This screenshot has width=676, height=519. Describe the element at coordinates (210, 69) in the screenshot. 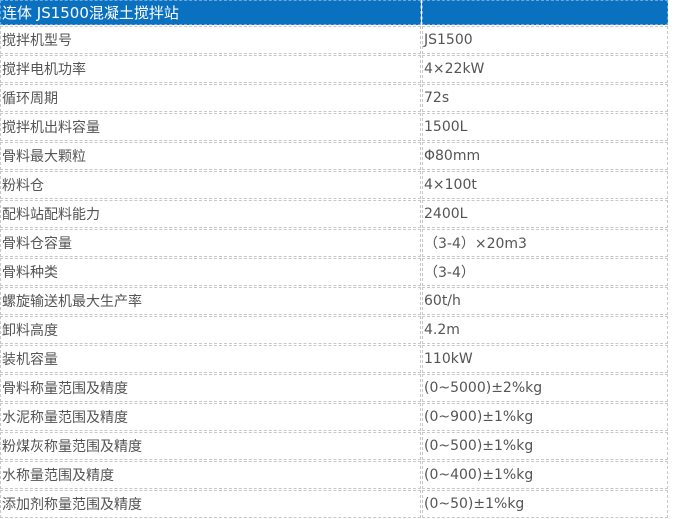

I see `spec-label: 搅拌电机功率` at that location.